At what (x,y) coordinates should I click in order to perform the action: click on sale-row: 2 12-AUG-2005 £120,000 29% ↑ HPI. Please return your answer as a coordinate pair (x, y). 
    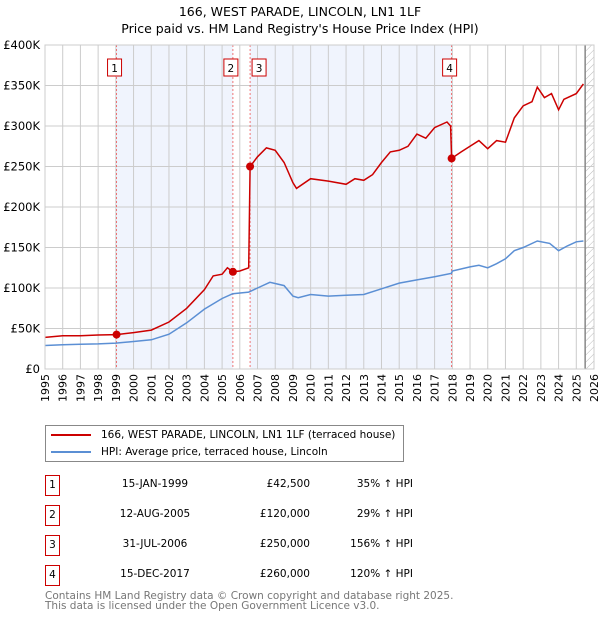
    Looking at the image, I should click on (255, 515).